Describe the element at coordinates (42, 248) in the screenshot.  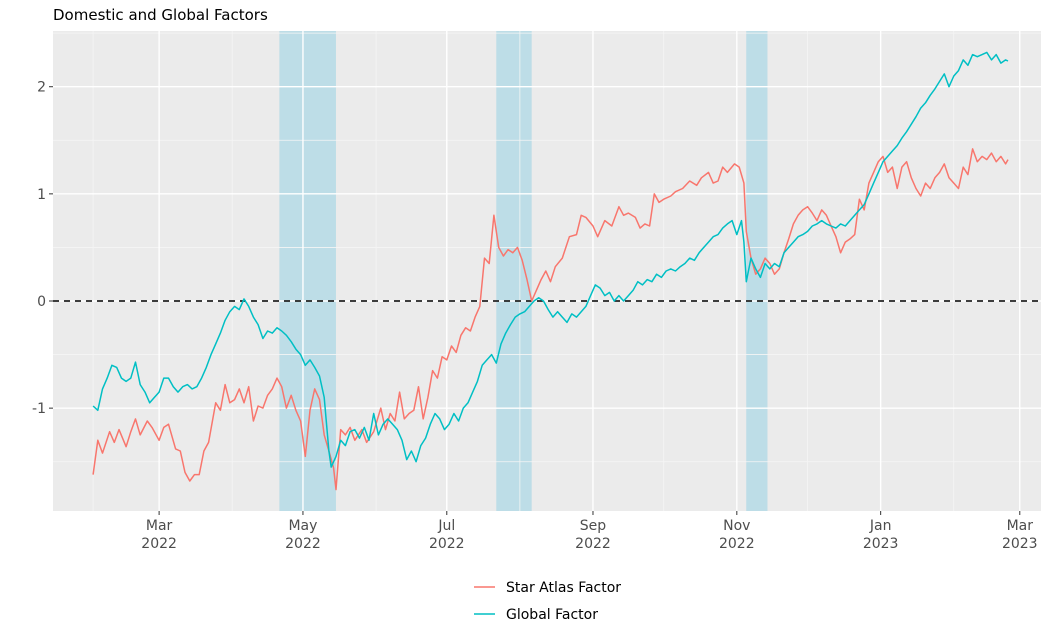
I see `y-axis: -1 0 1 2` at that location.